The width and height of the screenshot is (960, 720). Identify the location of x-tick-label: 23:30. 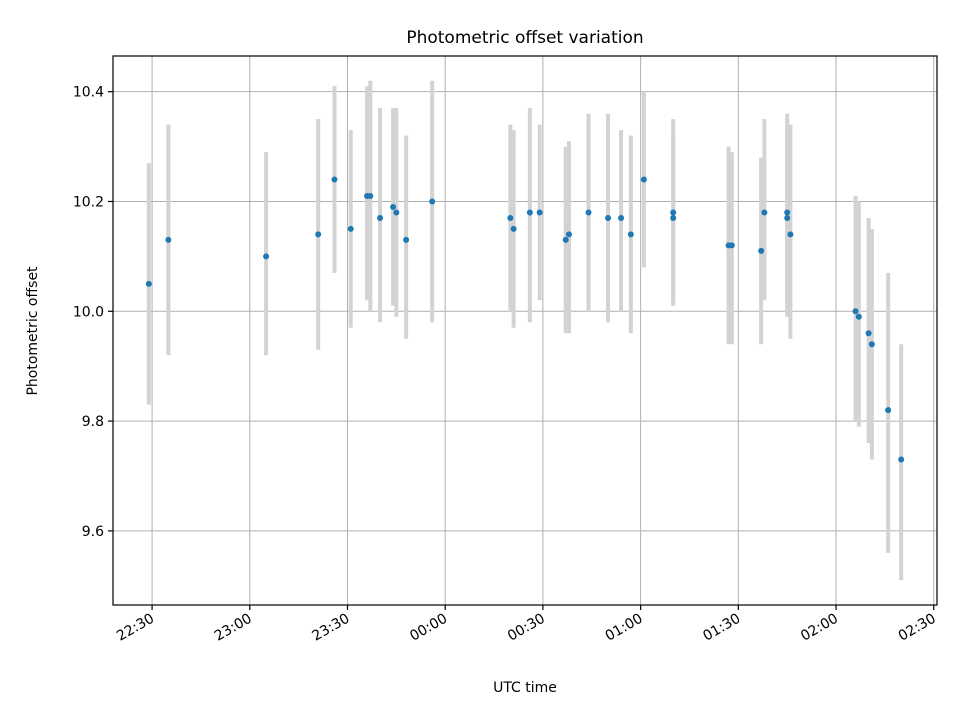
(331, 628).